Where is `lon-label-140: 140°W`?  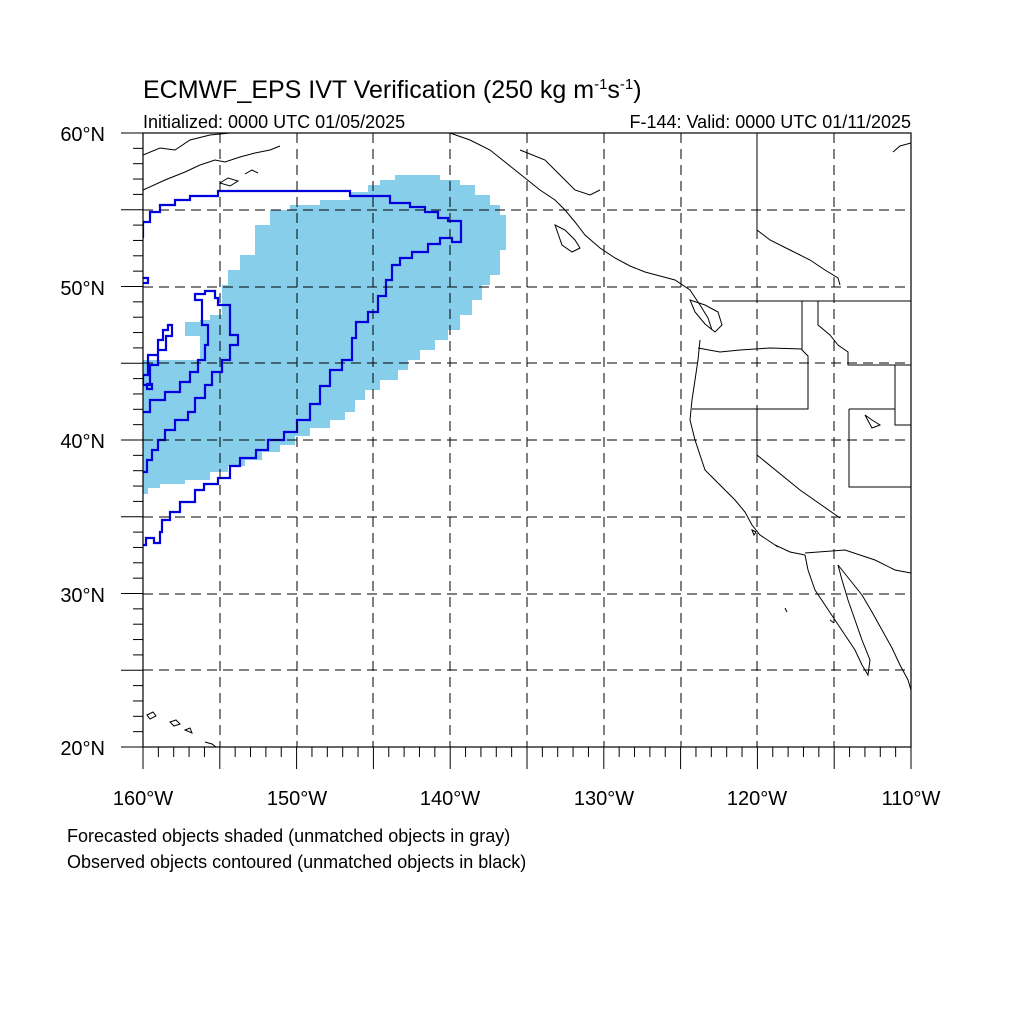
lon-label-140: 140°W is located at coordinates (450, 799).